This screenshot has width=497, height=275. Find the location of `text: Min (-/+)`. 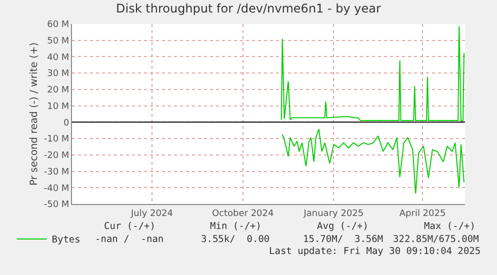

text: Min (-/+) is located at coordinates (236, 226).